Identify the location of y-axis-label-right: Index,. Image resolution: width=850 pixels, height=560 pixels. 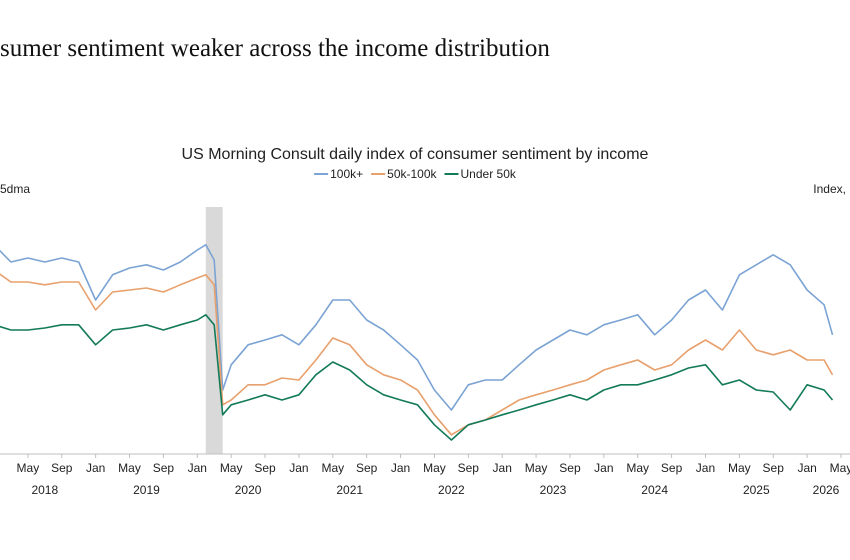
(829, 189).